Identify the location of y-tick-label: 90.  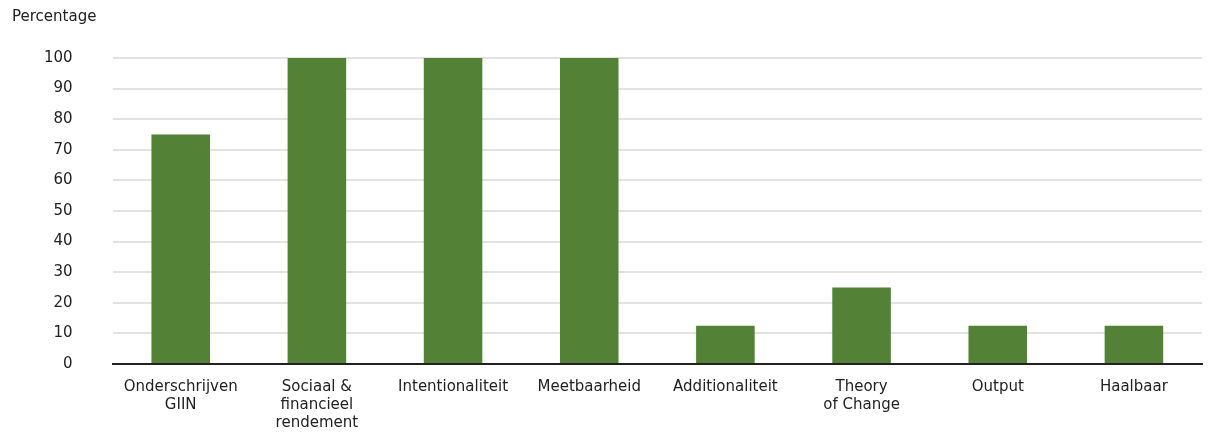
(63, 87).